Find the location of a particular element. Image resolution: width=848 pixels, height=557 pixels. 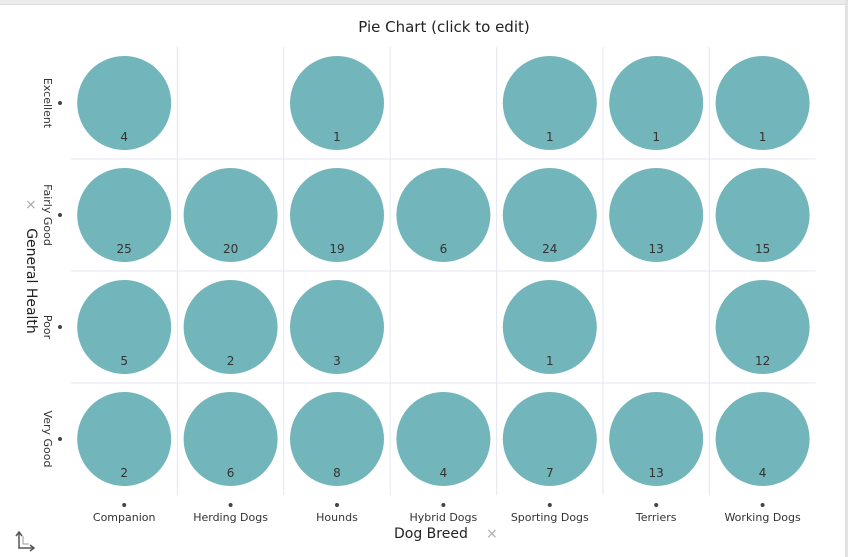

pie-value-label: 12 is located at coordinates (762, 361).